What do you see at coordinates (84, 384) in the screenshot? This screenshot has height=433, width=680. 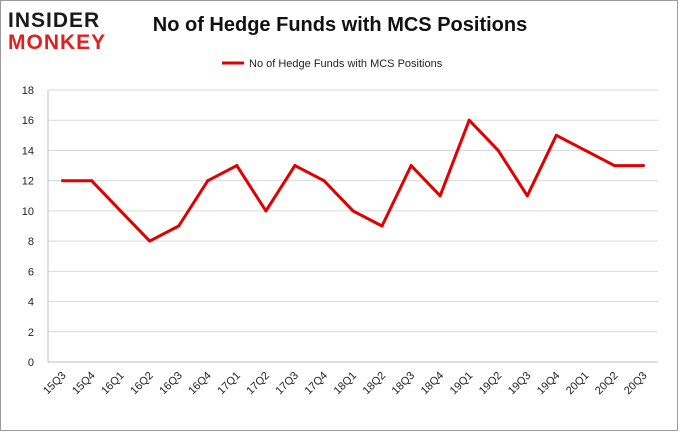 I see `x-tick-label: 15Q4` at bounding box center [84, 384].